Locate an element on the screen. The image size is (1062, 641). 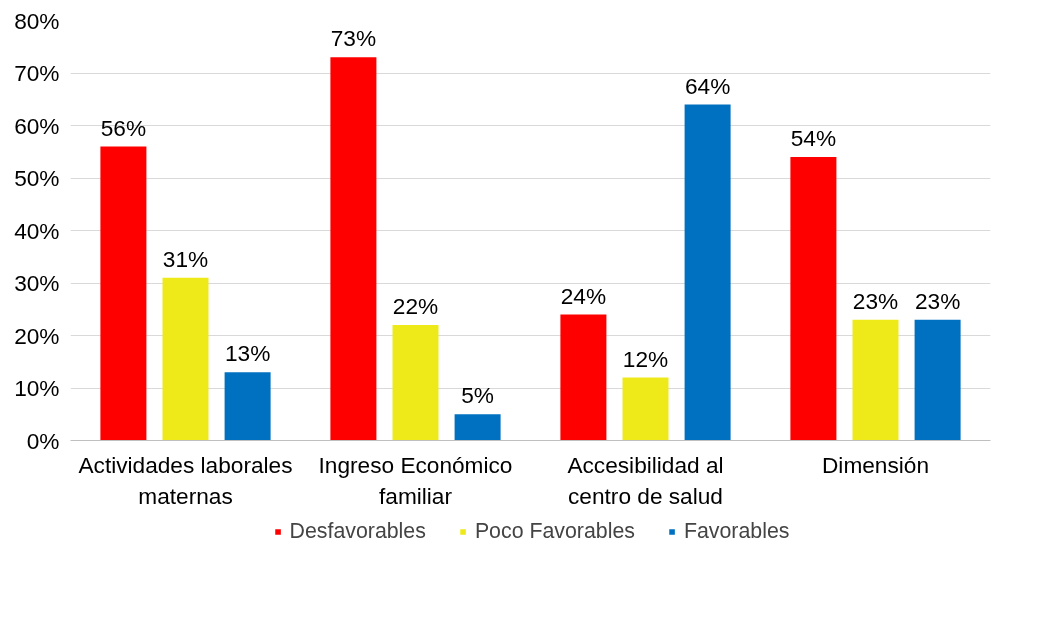
data-label: 22% is located at coordinates (415, 306).